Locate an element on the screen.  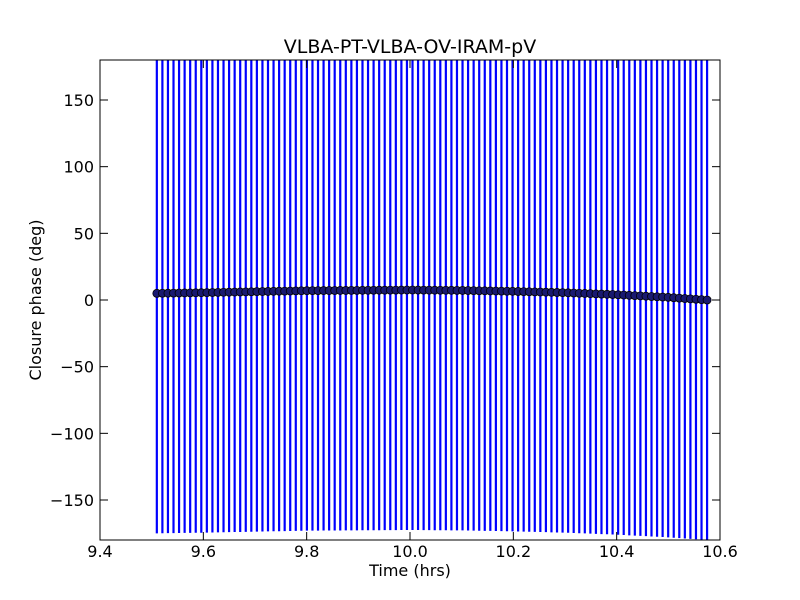
y-tick-label: −100 is located at coordinates (72, 433).